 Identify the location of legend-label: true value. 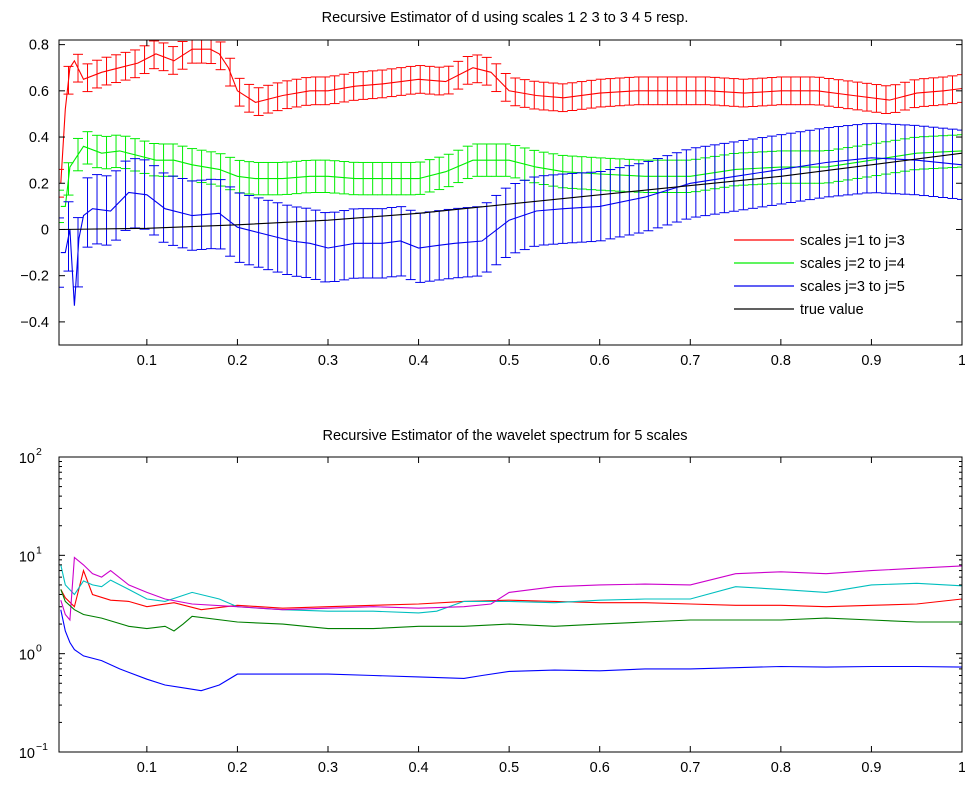
(832, 310).